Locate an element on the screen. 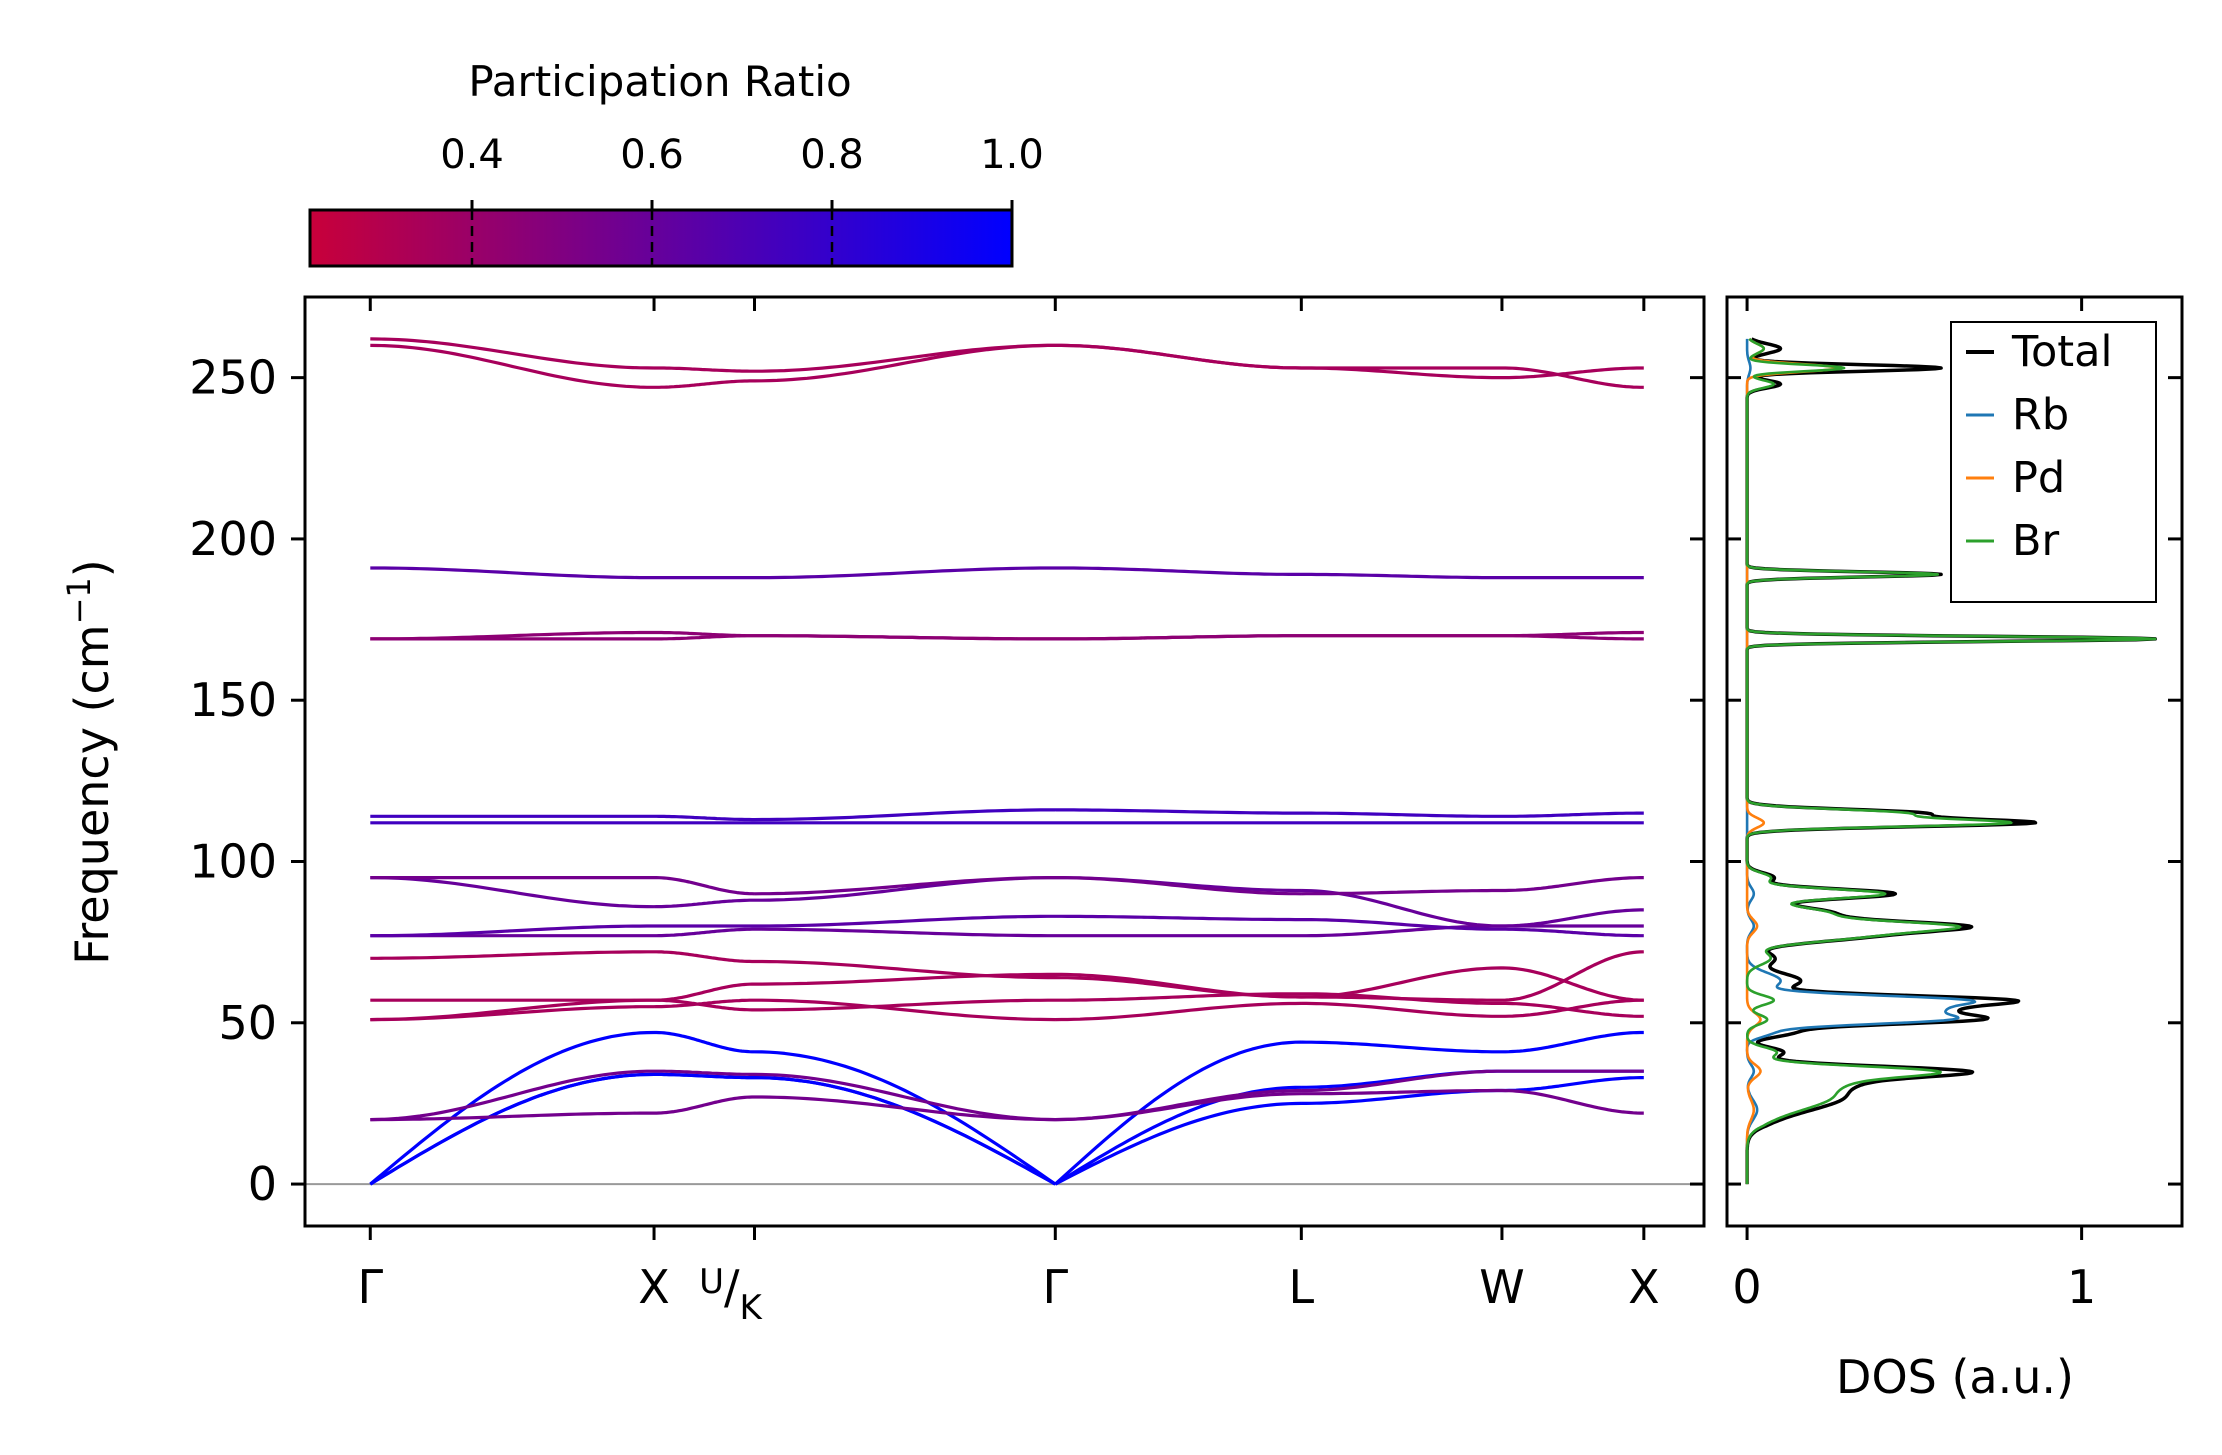  y-tick-label: 150 is located at coordinates (233, 700).